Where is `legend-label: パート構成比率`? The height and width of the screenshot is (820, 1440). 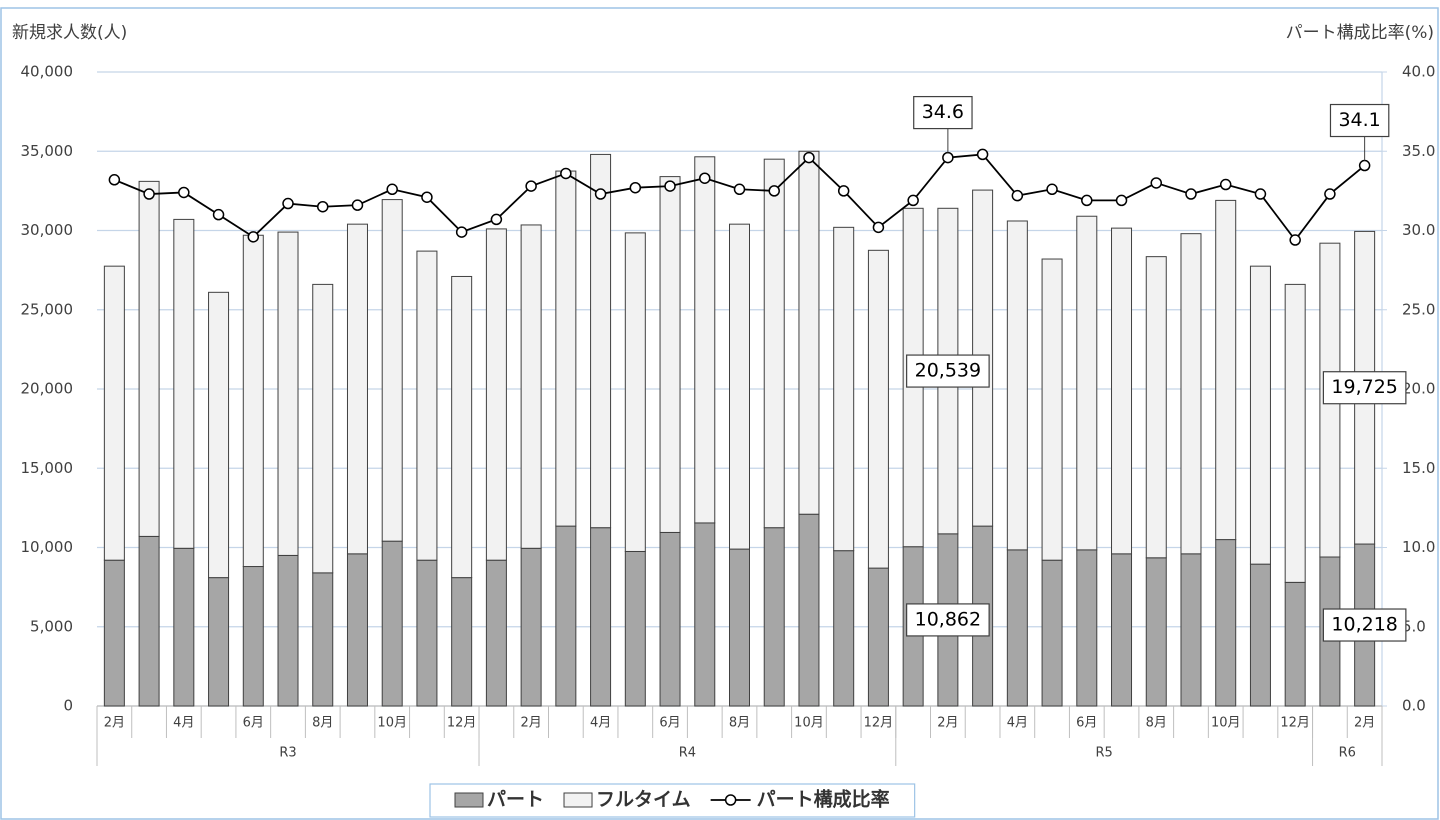 legend-label: パート構成比率 is located at coordinates (823, 799).